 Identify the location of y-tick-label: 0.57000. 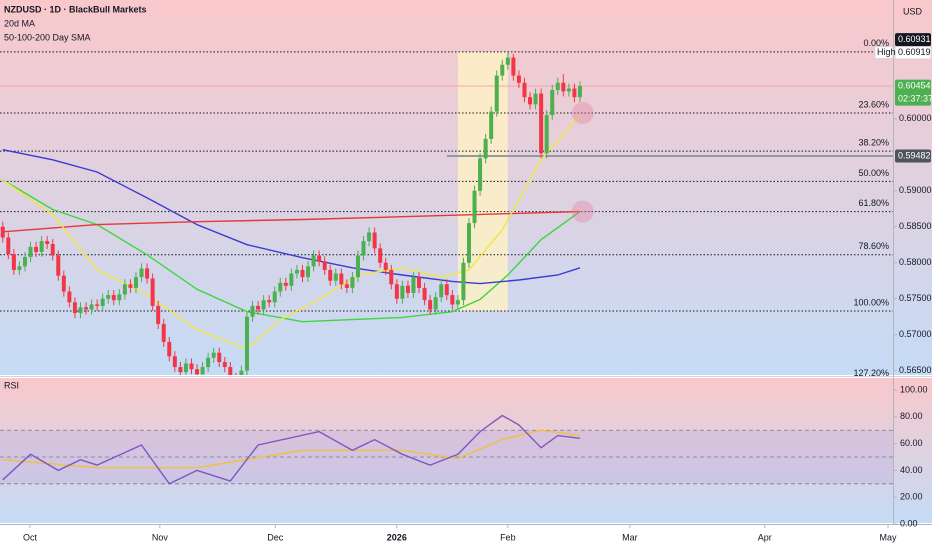
(915, 334).